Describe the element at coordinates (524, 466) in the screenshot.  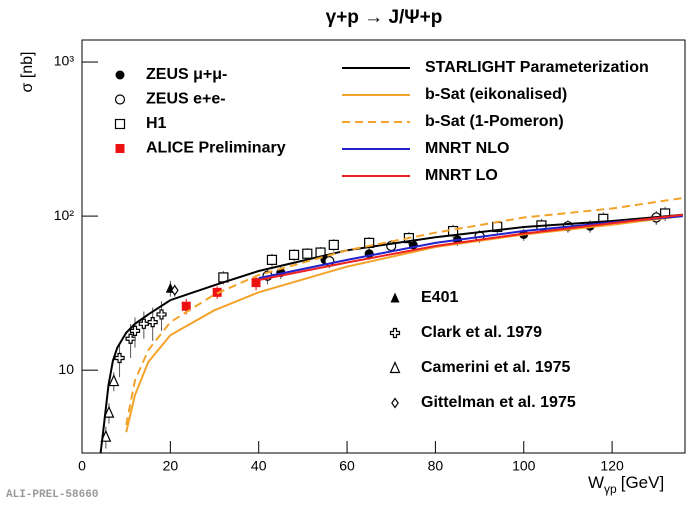
I see `x-tick-label: 100` at that location.